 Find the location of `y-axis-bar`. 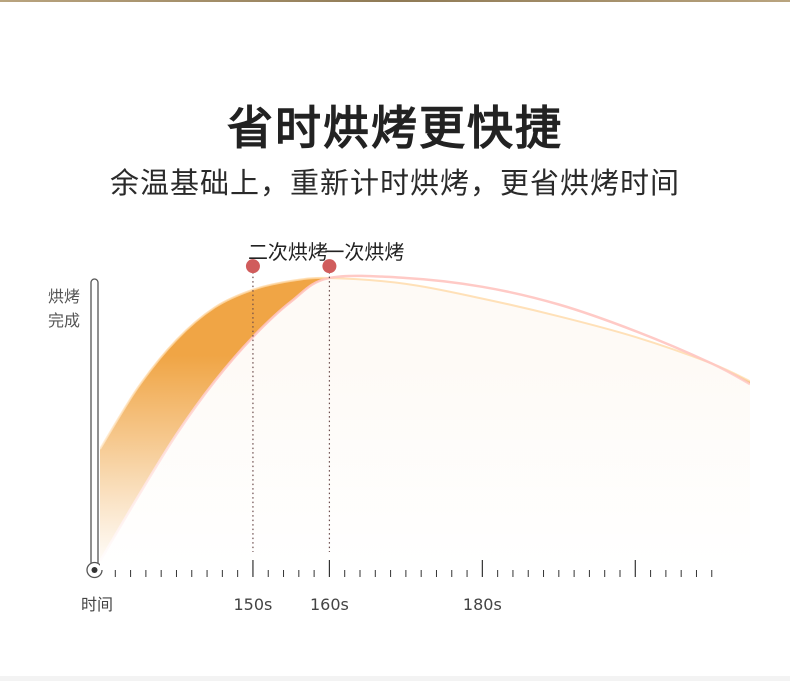

y-axis-bar is located at coordinates (94, 423).